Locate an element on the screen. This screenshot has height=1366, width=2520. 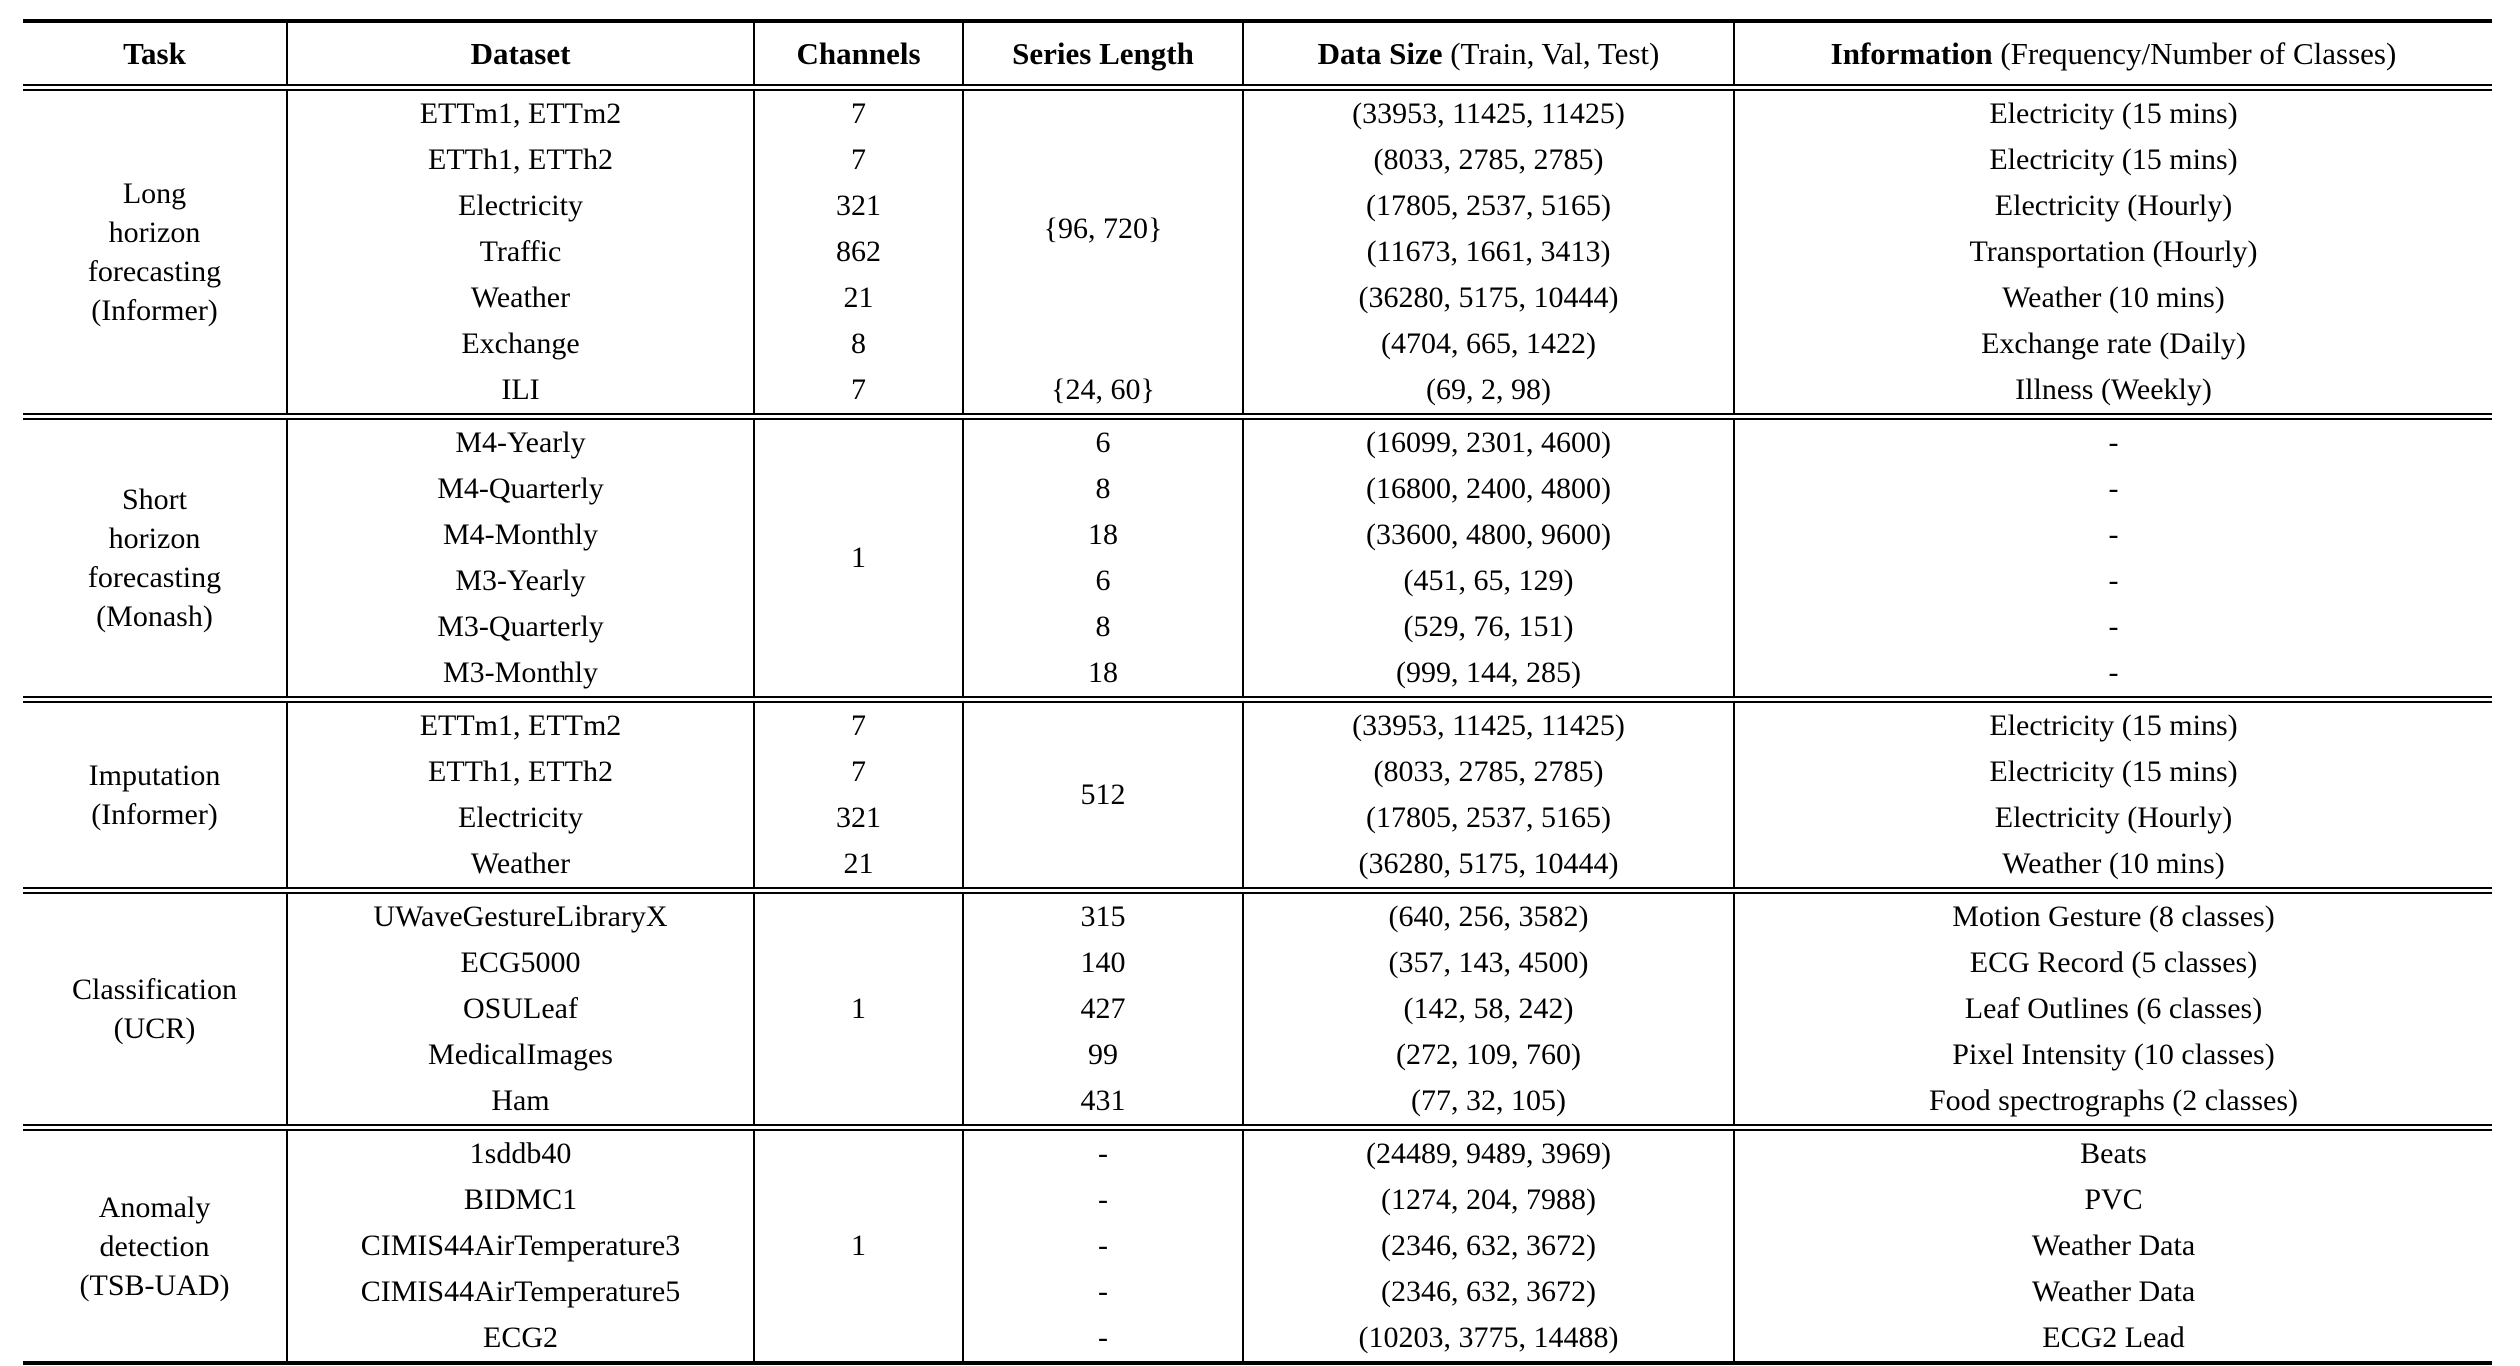
dataset-value: ETTh1, ETTh2 is located at coordinates (520, 771).